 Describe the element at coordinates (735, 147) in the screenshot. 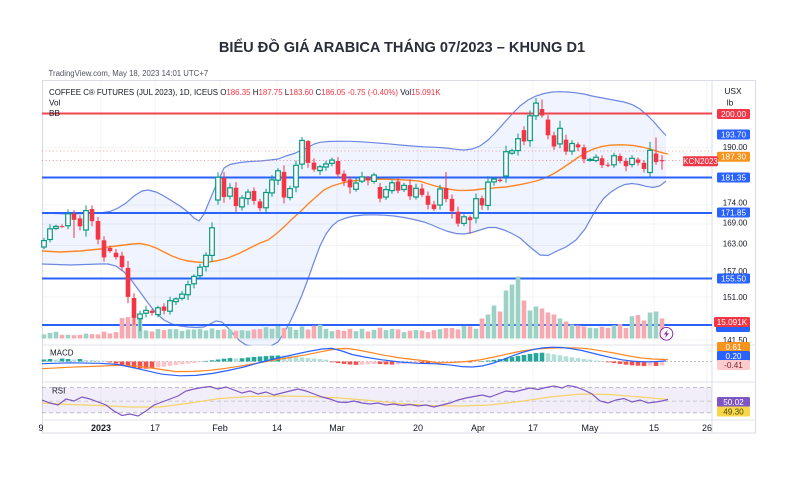

I see `svg-text: 190.00` at that location.